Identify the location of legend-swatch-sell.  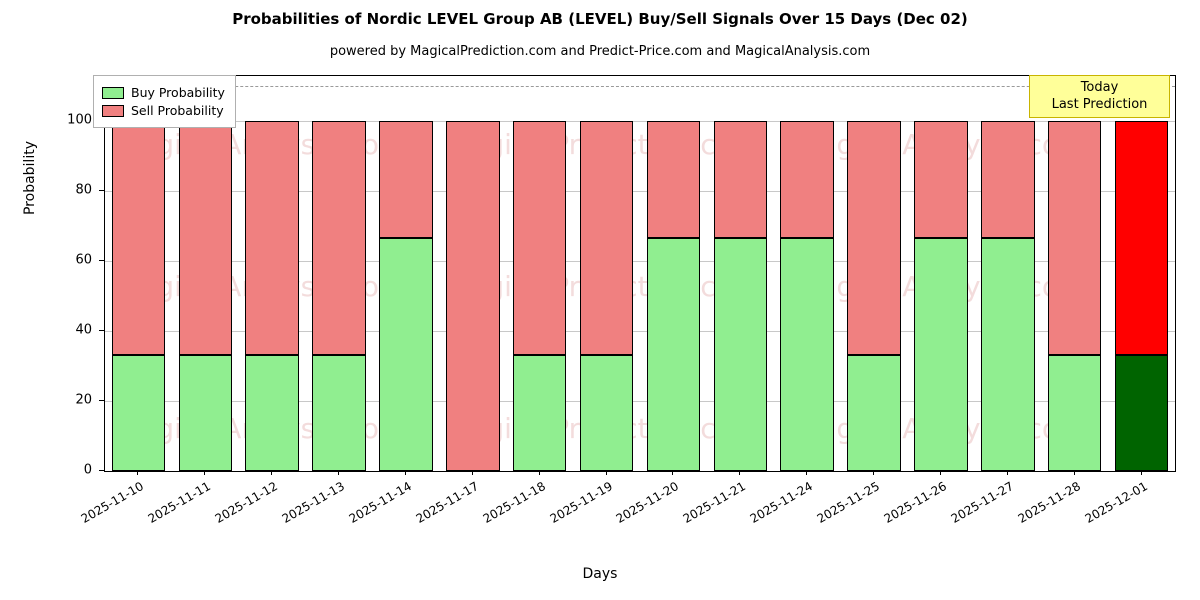
(113, 110).